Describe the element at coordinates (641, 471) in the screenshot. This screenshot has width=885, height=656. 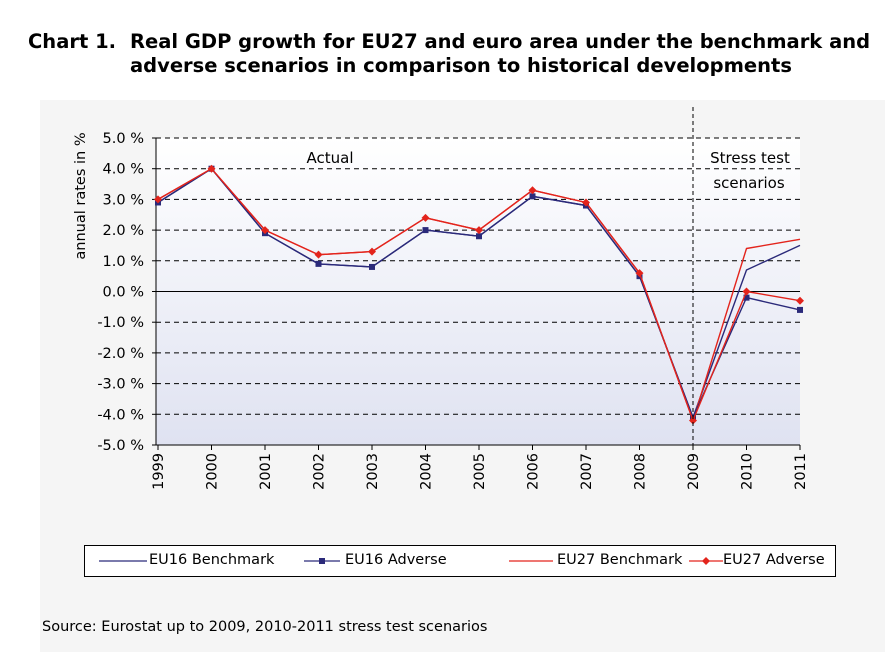
I see `x-tick-label: 2008` at that location.